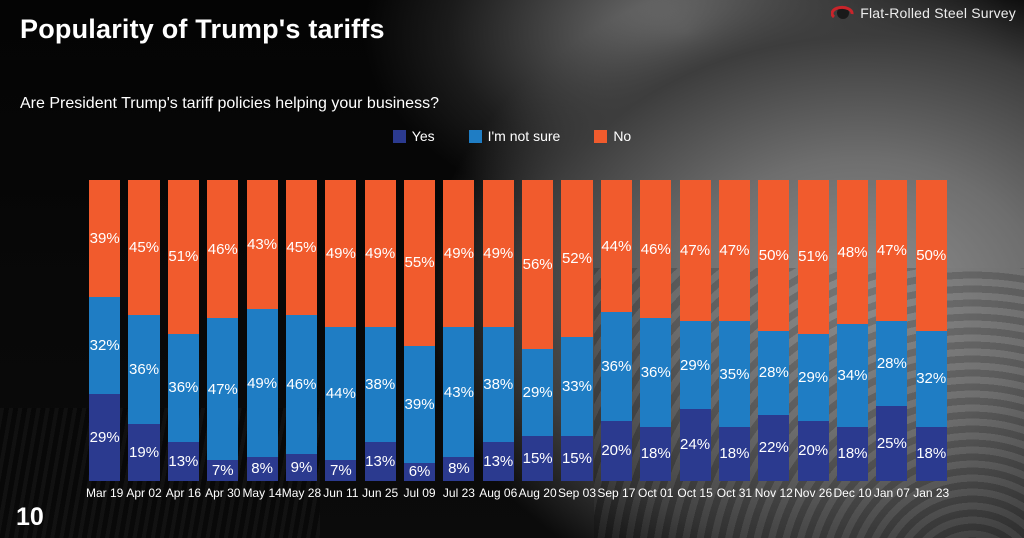 The height and width of the screenshot is (538, 1024). I want to click on segment-value-label: 6%, so click(419, 472).